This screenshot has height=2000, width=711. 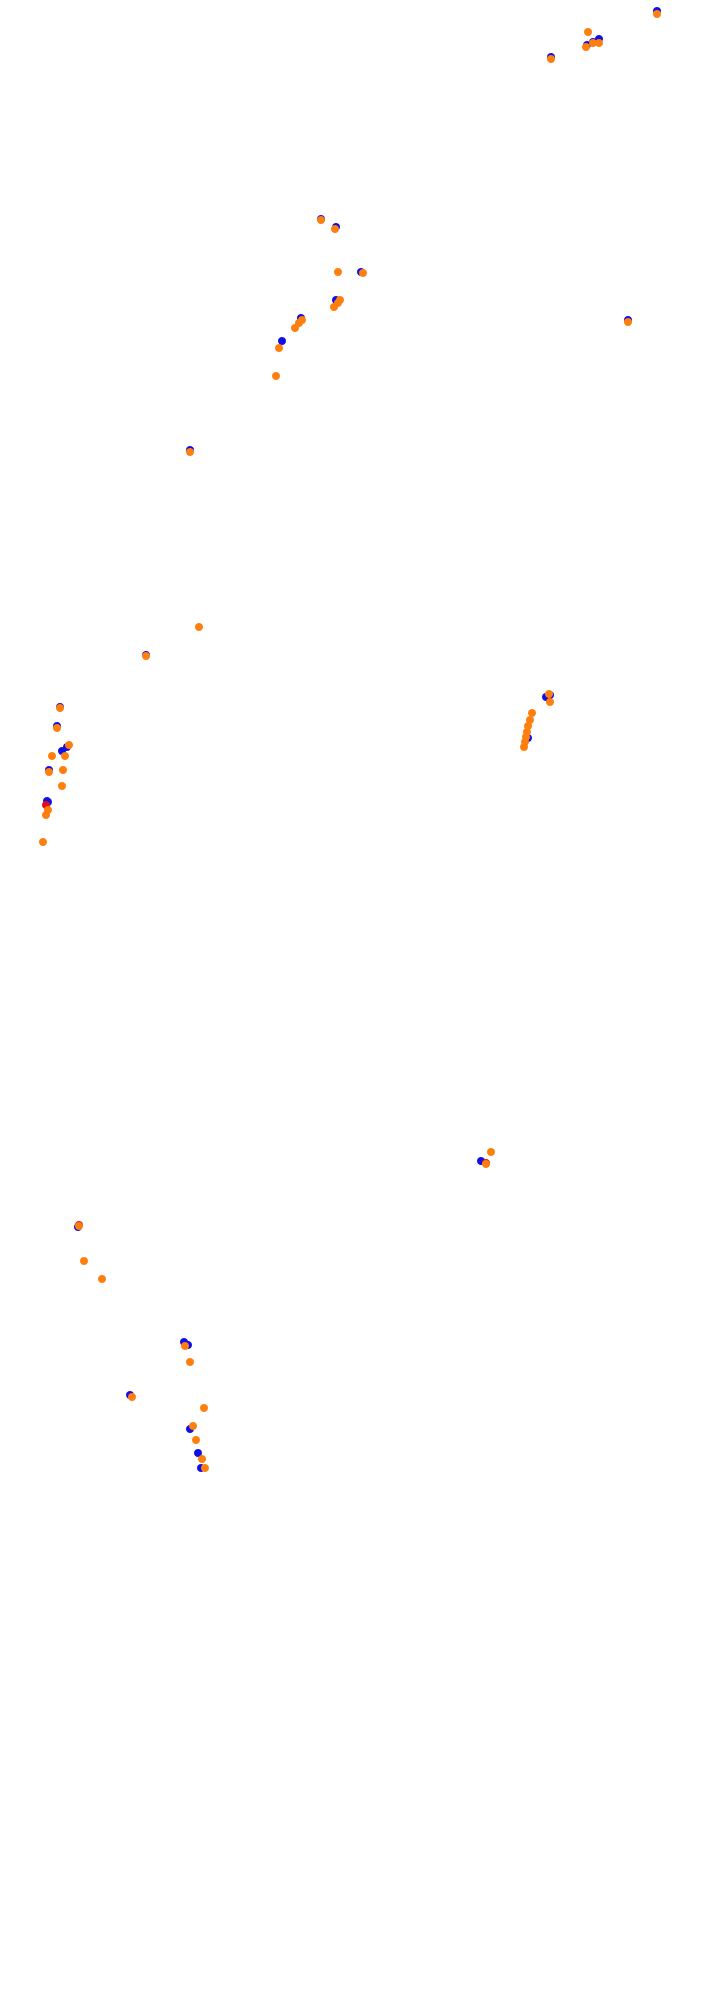 I want to click on series-red, so click(x=266, y=1015).